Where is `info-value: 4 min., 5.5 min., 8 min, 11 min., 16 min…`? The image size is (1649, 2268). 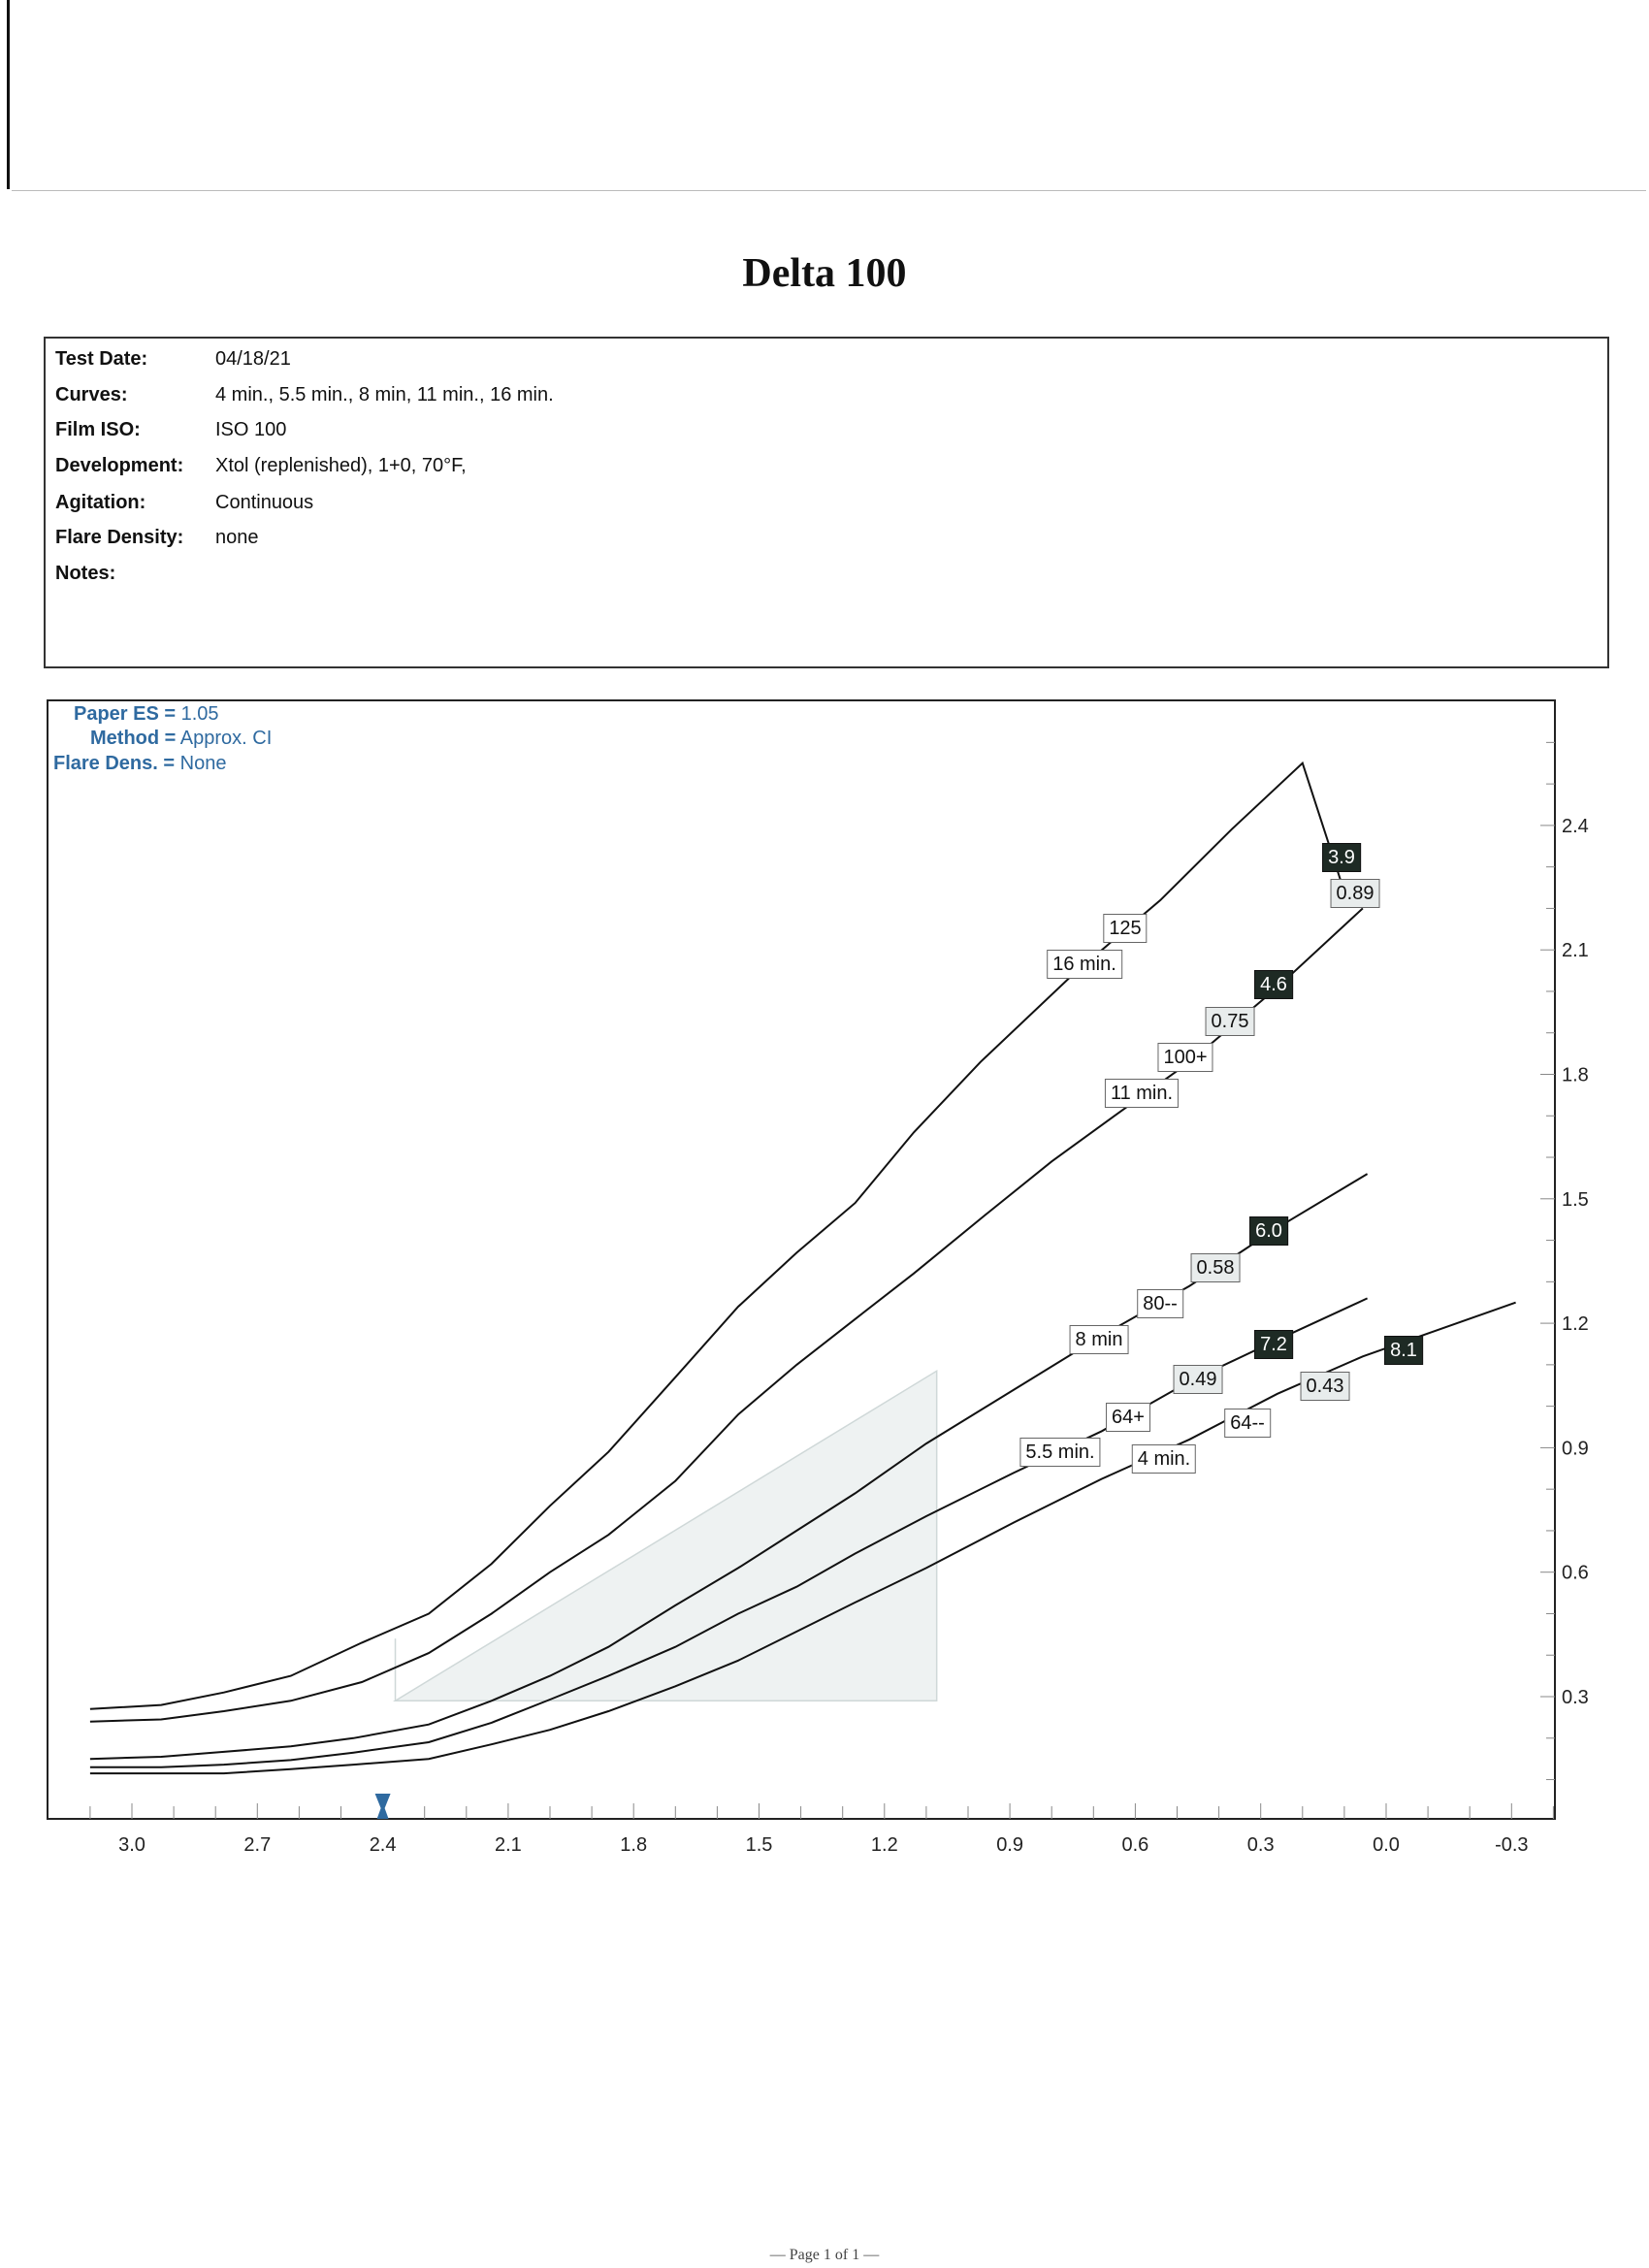
info-value: 4 min., 5.5 min., 8 min, 11 min., 16 min… is located at coordinates (384, 394).